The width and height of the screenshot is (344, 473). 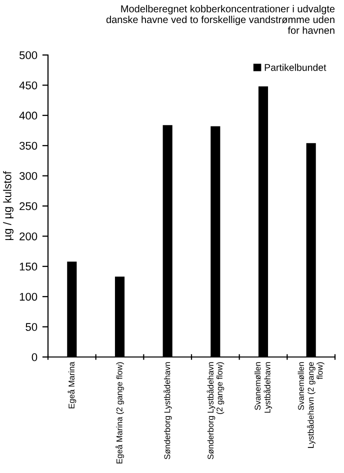 What do you see at coordinates (29, 266) in the screenshot?
I see `y-tick-label: 150` at bounding box center [29, 266].